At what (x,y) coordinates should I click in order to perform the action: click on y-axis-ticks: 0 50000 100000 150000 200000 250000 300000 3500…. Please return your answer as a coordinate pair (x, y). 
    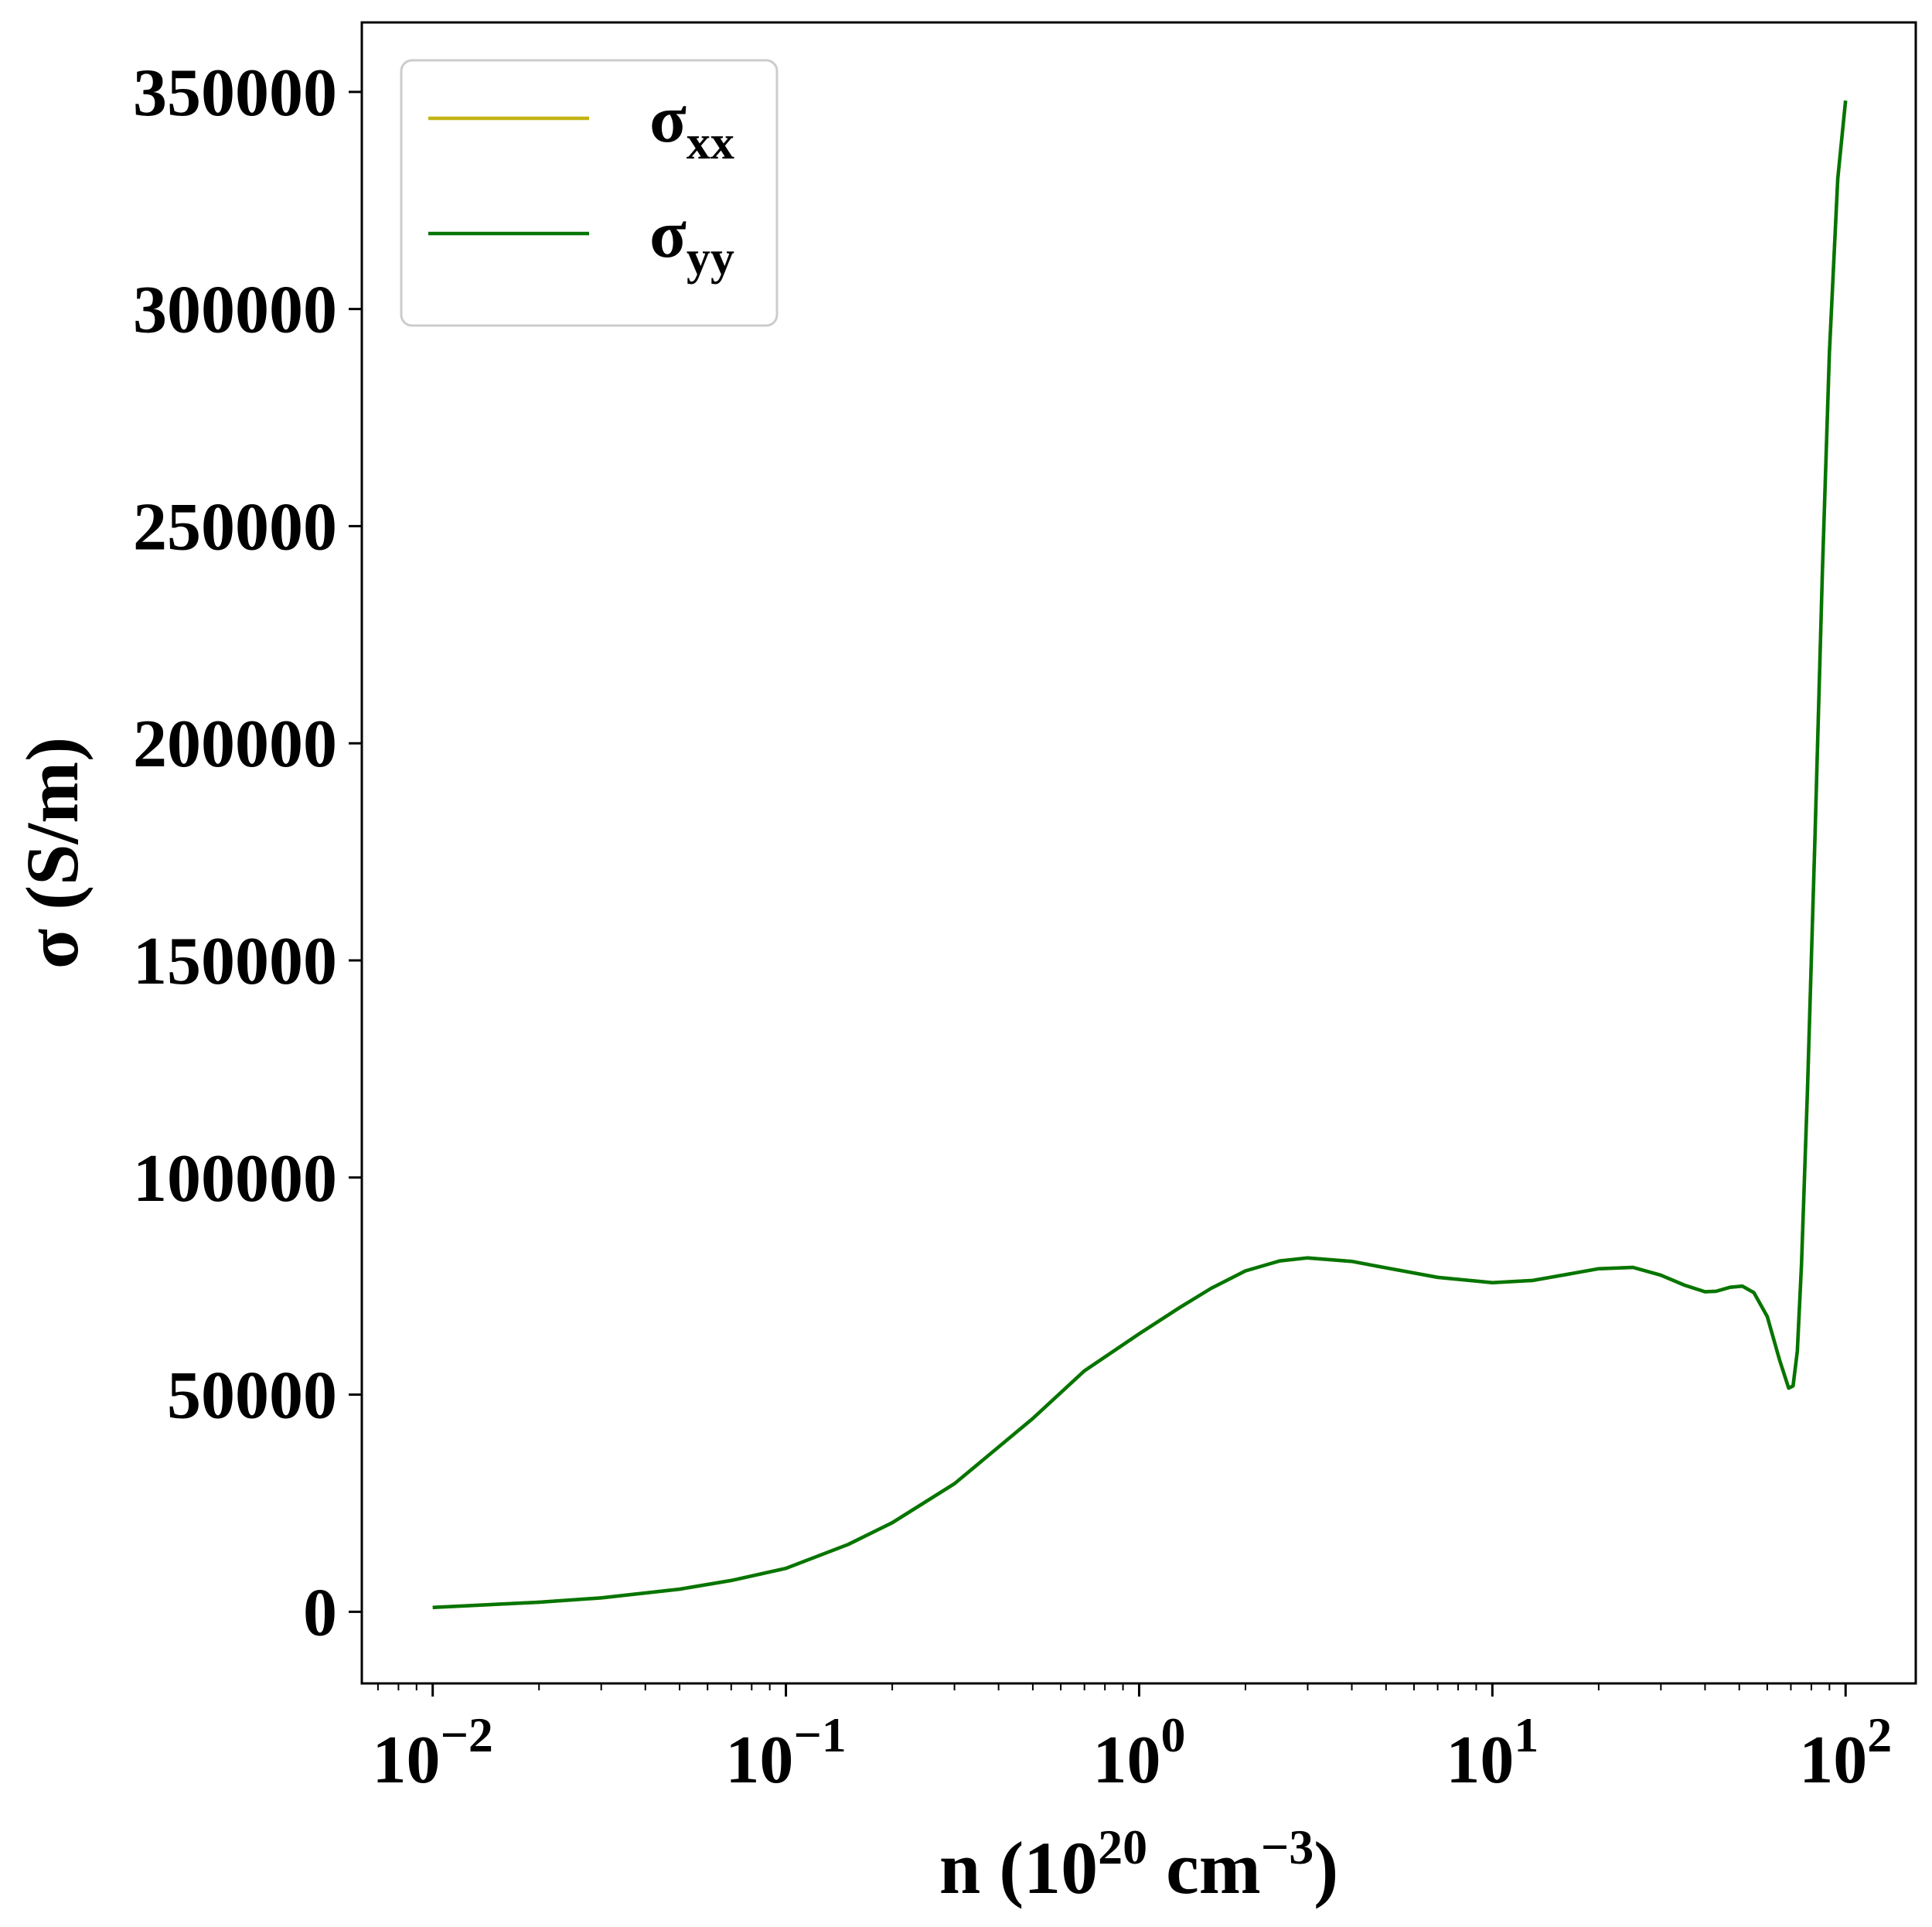
    Looking at the image, I should click on (247, 853).